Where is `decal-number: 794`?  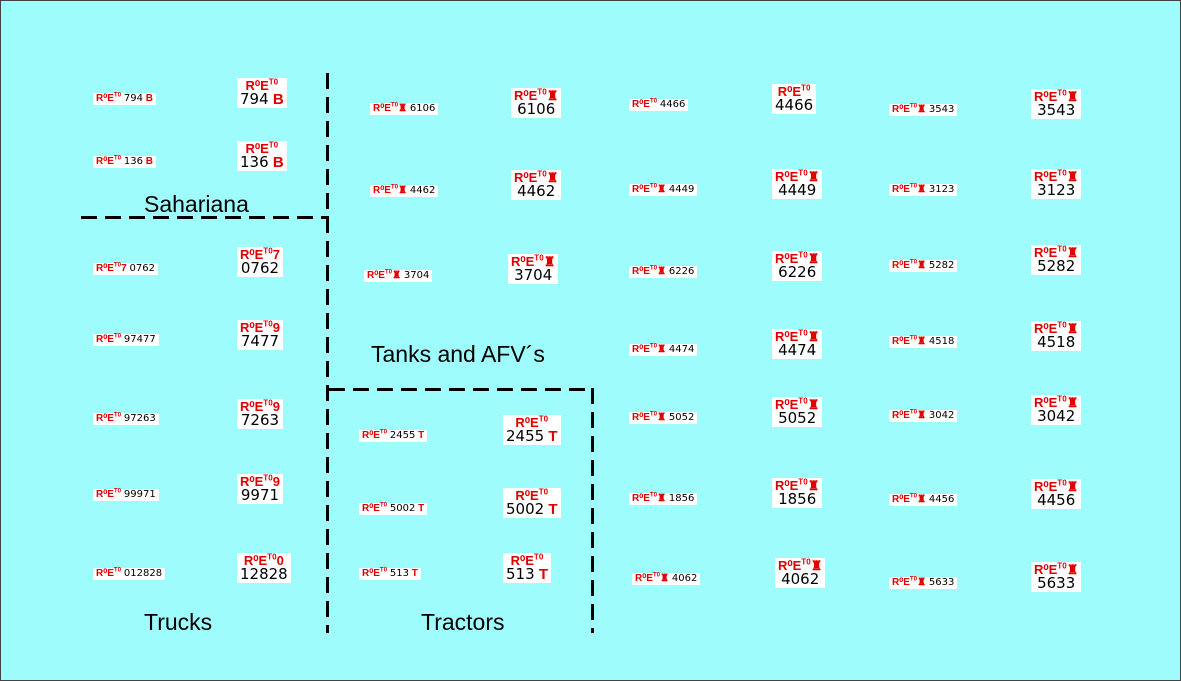
decal-number: 794 is located at coordinates (133, 98).